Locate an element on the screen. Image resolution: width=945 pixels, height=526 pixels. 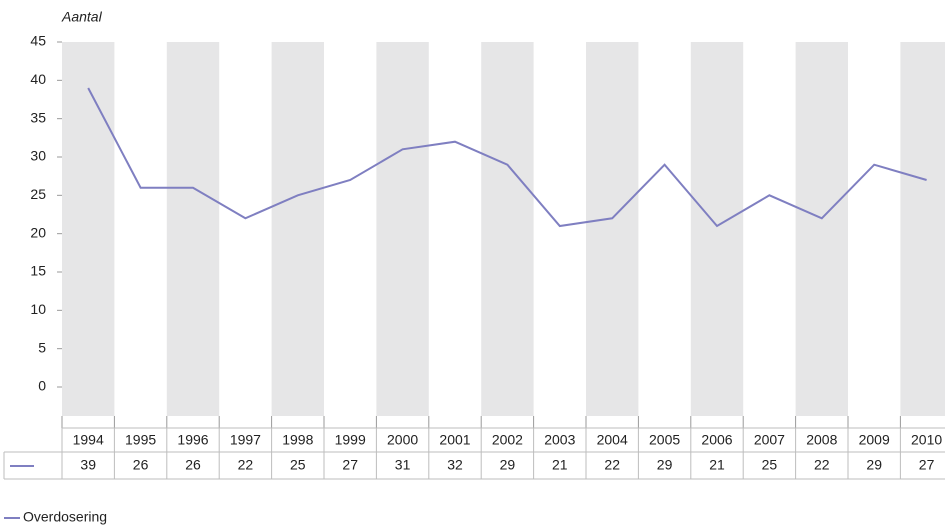
x-tick-label: 1994 is located at coordinates (88, 440).